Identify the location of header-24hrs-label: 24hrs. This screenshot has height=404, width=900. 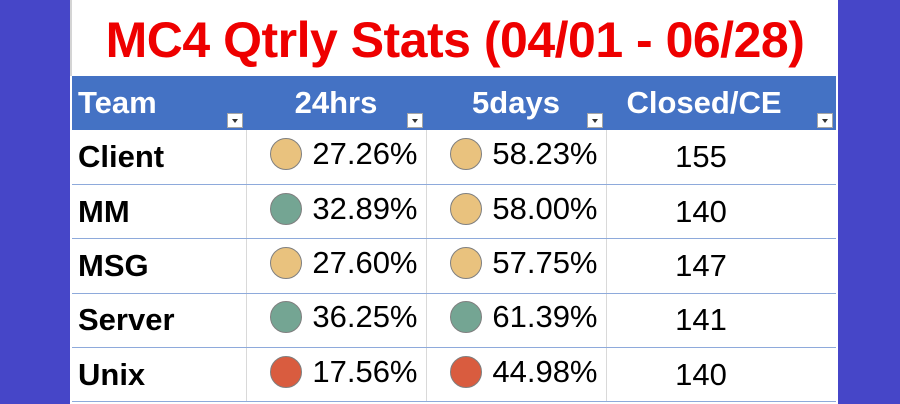
(336, 102).